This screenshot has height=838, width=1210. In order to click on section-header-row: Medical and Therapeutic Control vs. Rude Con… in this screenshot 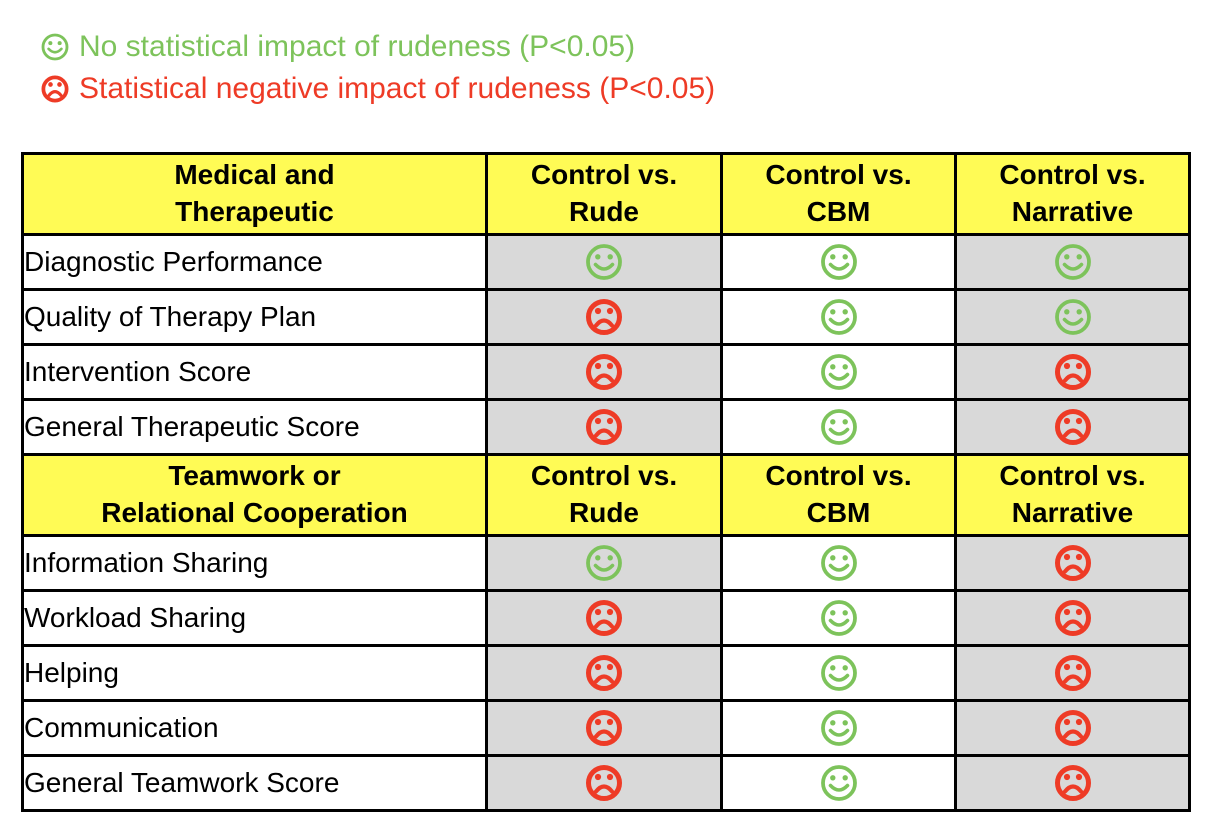, I will do `click(606, 194)`.